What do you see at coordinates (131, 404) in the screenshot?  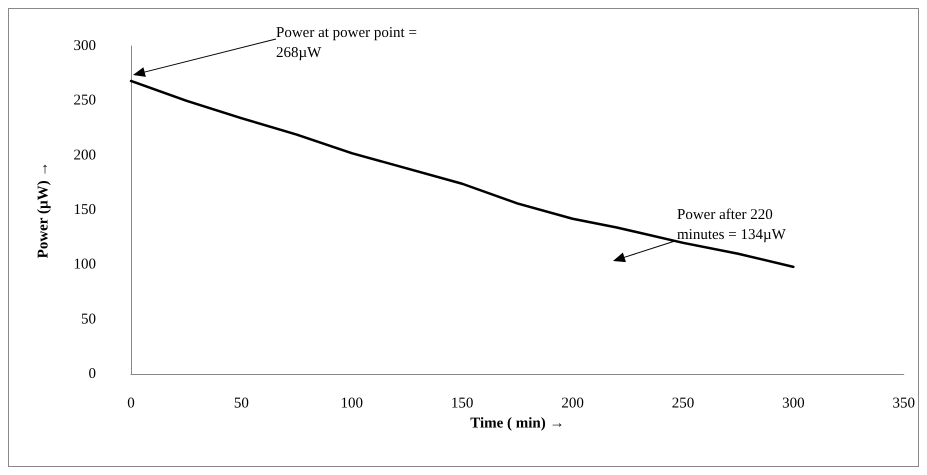 I see `x-tick-label: 0` at bounding box center [131, 404].